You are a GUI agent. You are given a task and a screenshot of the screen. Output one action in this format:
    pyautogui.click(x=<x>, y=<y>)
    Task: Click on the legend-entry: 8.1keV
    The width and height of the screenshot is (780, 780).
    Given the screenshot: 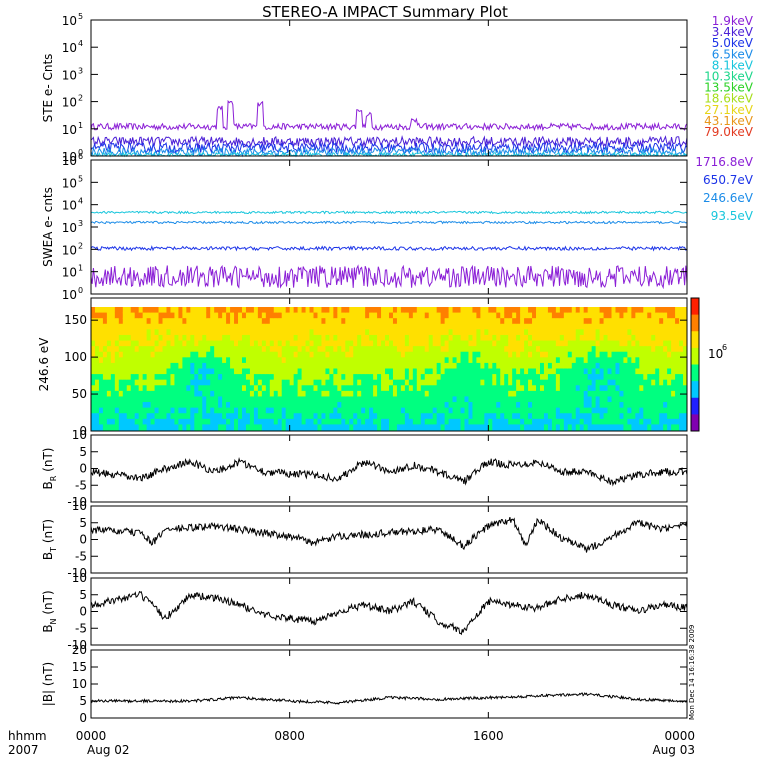 What is the action you would take?
    pyautogui.click(x=733, y=65)
    